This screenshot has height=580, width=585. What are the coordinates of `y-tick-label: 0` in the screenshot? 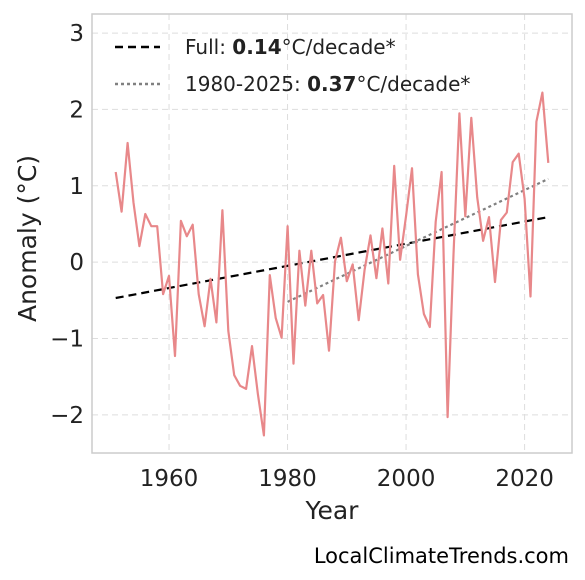 It's located at (76, 263).